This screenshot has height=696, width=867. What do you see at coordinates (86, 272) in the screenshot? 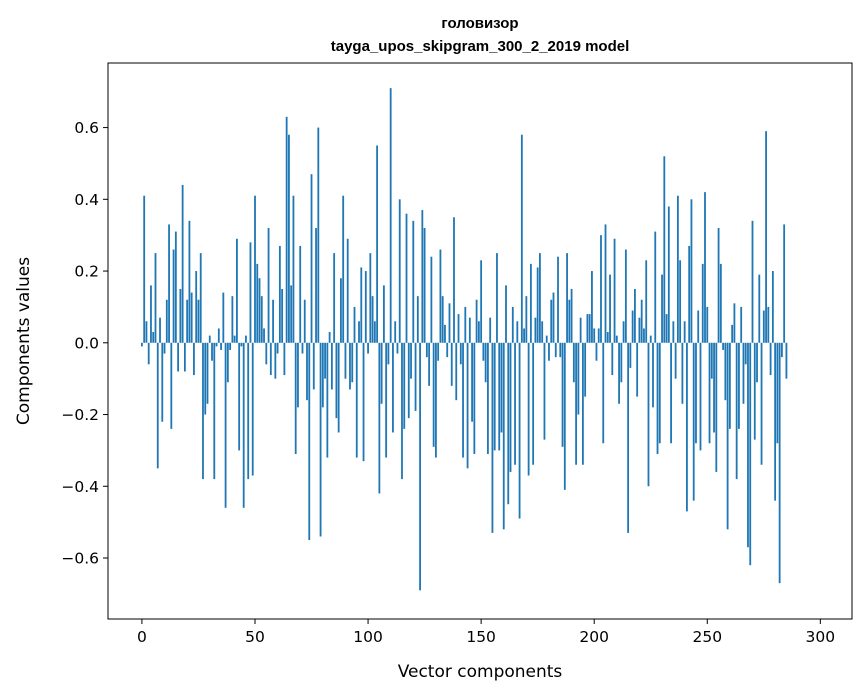
I see `y-tick-label: 0.2` at bounding box center [86, 272].